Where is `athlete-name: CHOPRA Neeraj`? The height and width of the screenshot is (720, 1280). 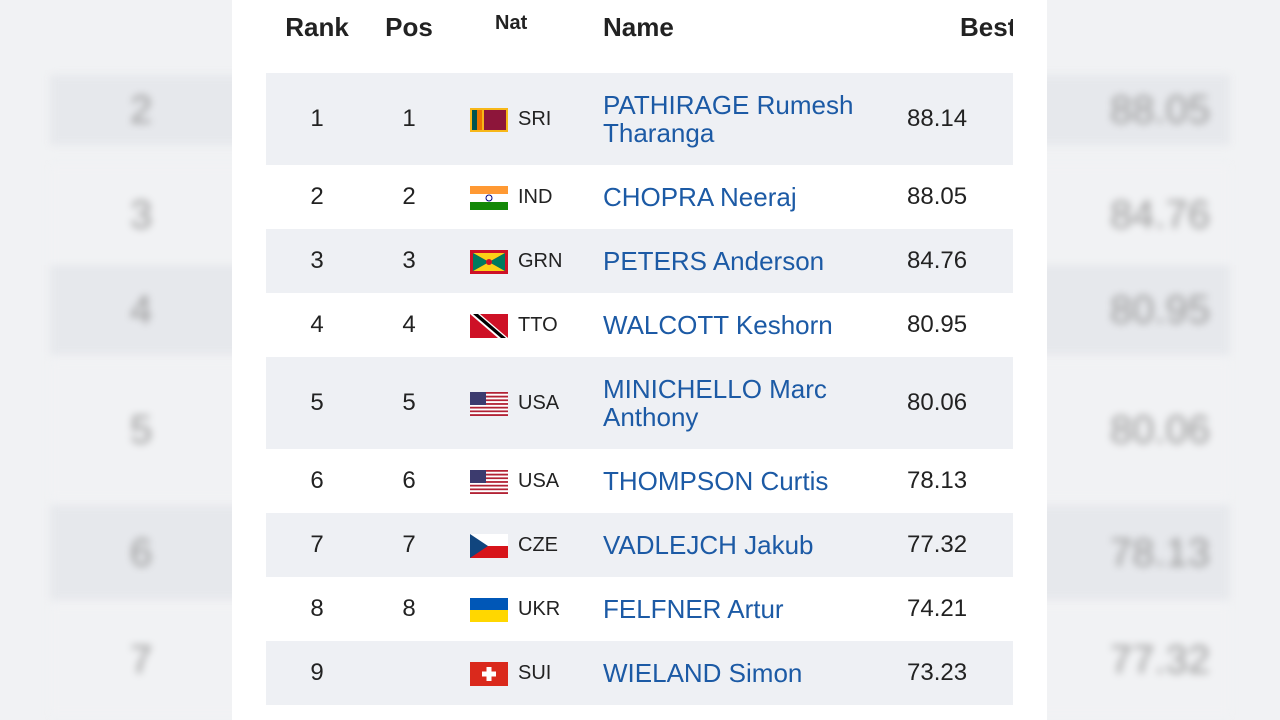 athlete-name: CHOPRA Neeraj is located at coordinates (742, 197).